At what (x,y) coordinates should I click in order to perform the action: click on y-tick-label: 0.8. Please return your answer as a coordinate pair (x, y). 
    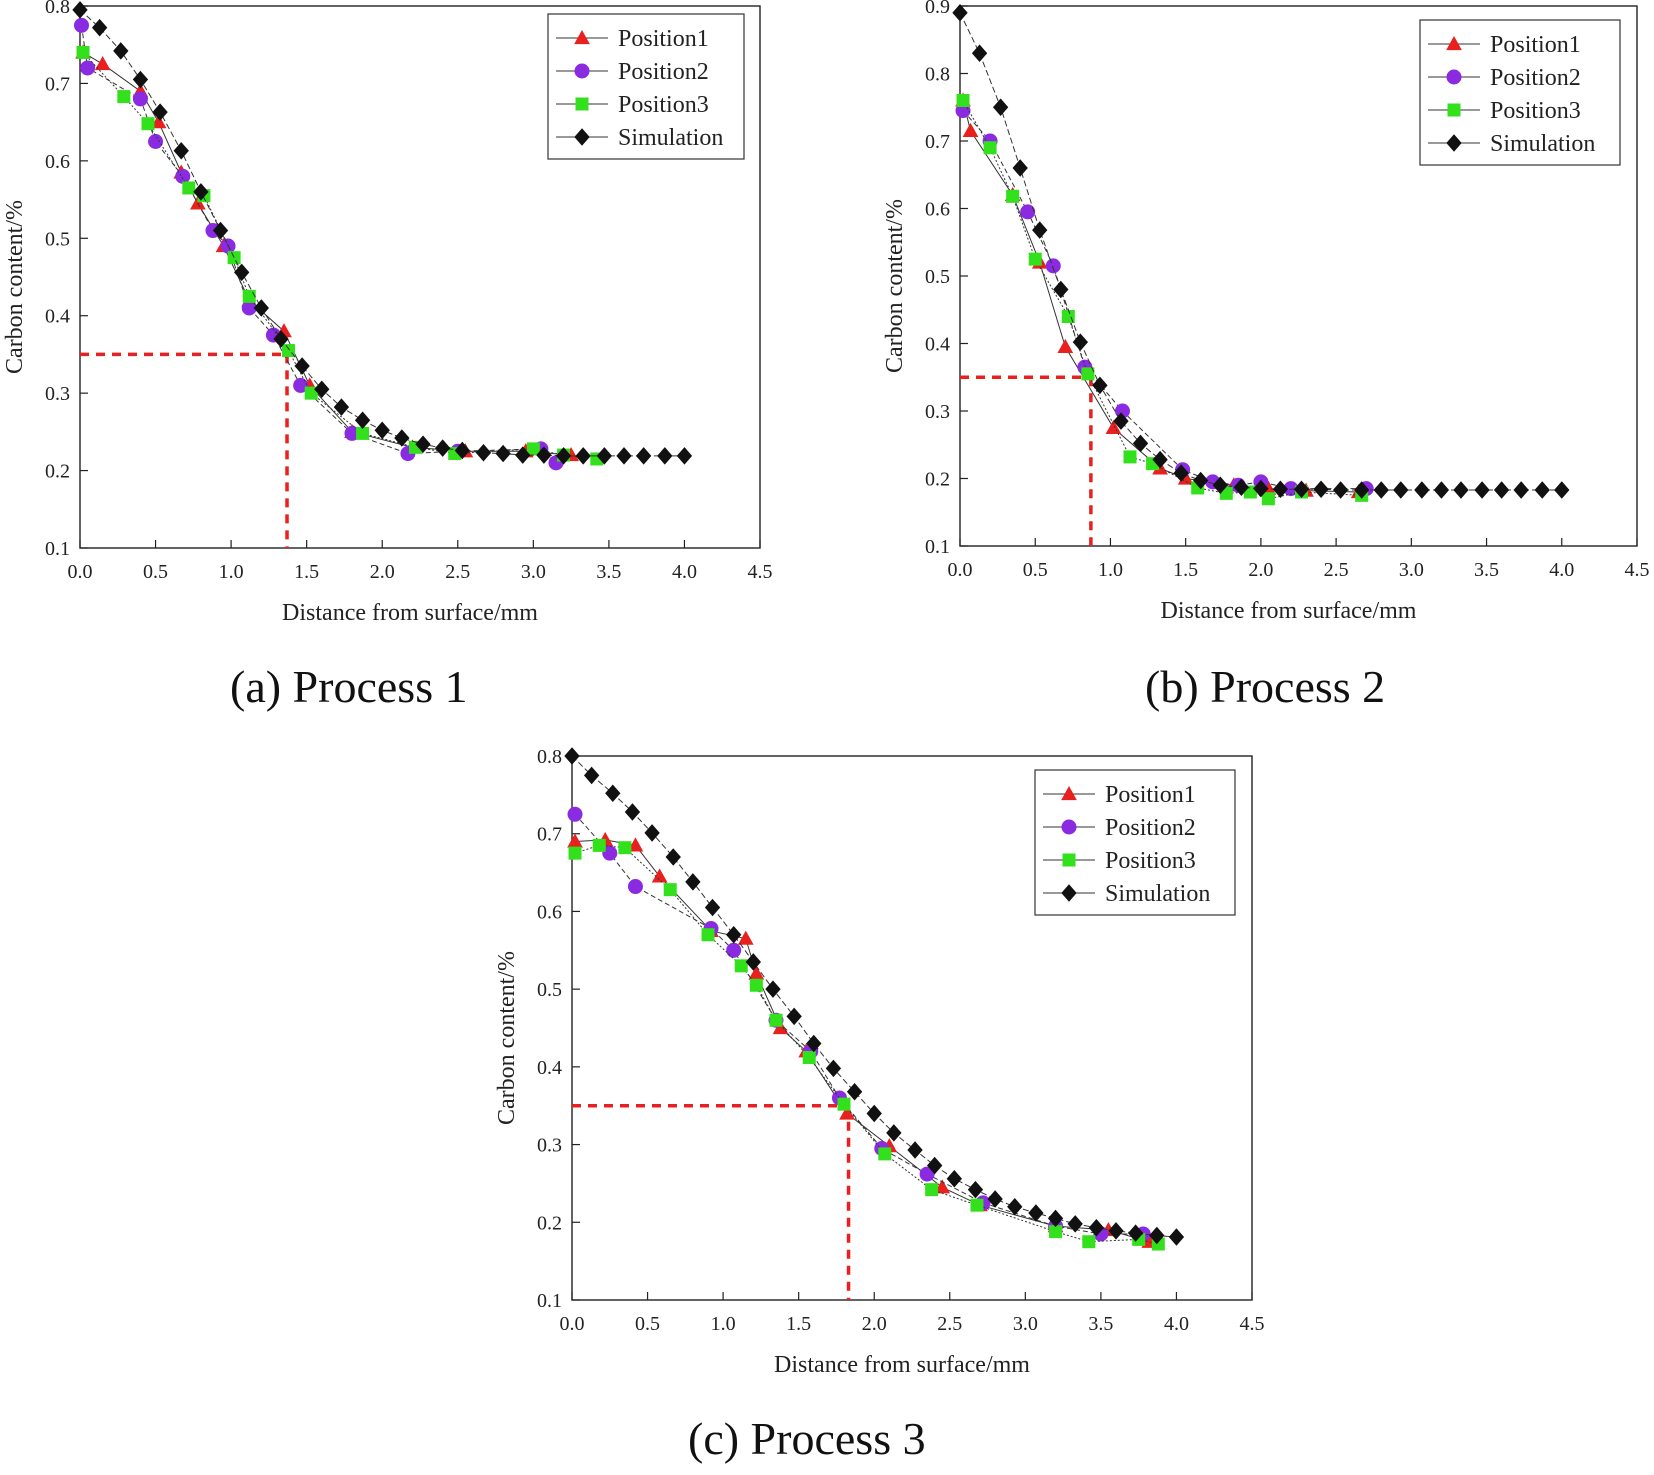
    Looking at the image, I should click on (549, 757).